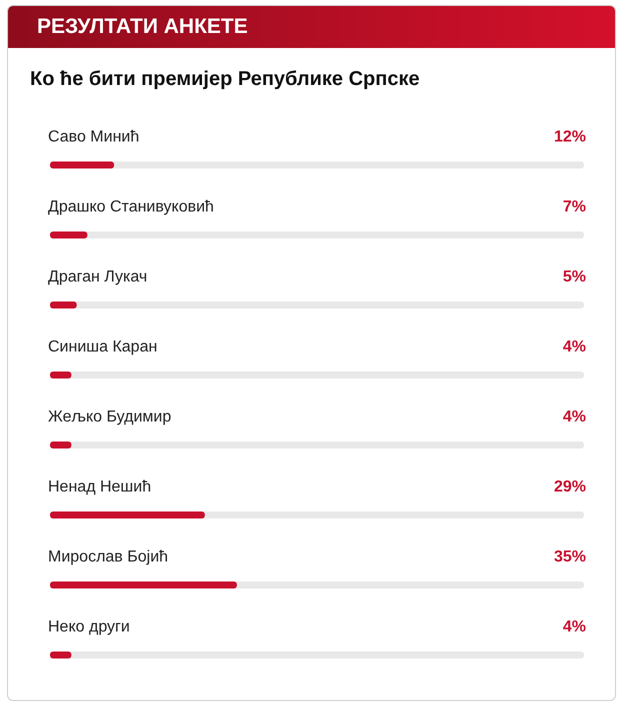  I want to click on data-label: 29%, so click(570, 487).